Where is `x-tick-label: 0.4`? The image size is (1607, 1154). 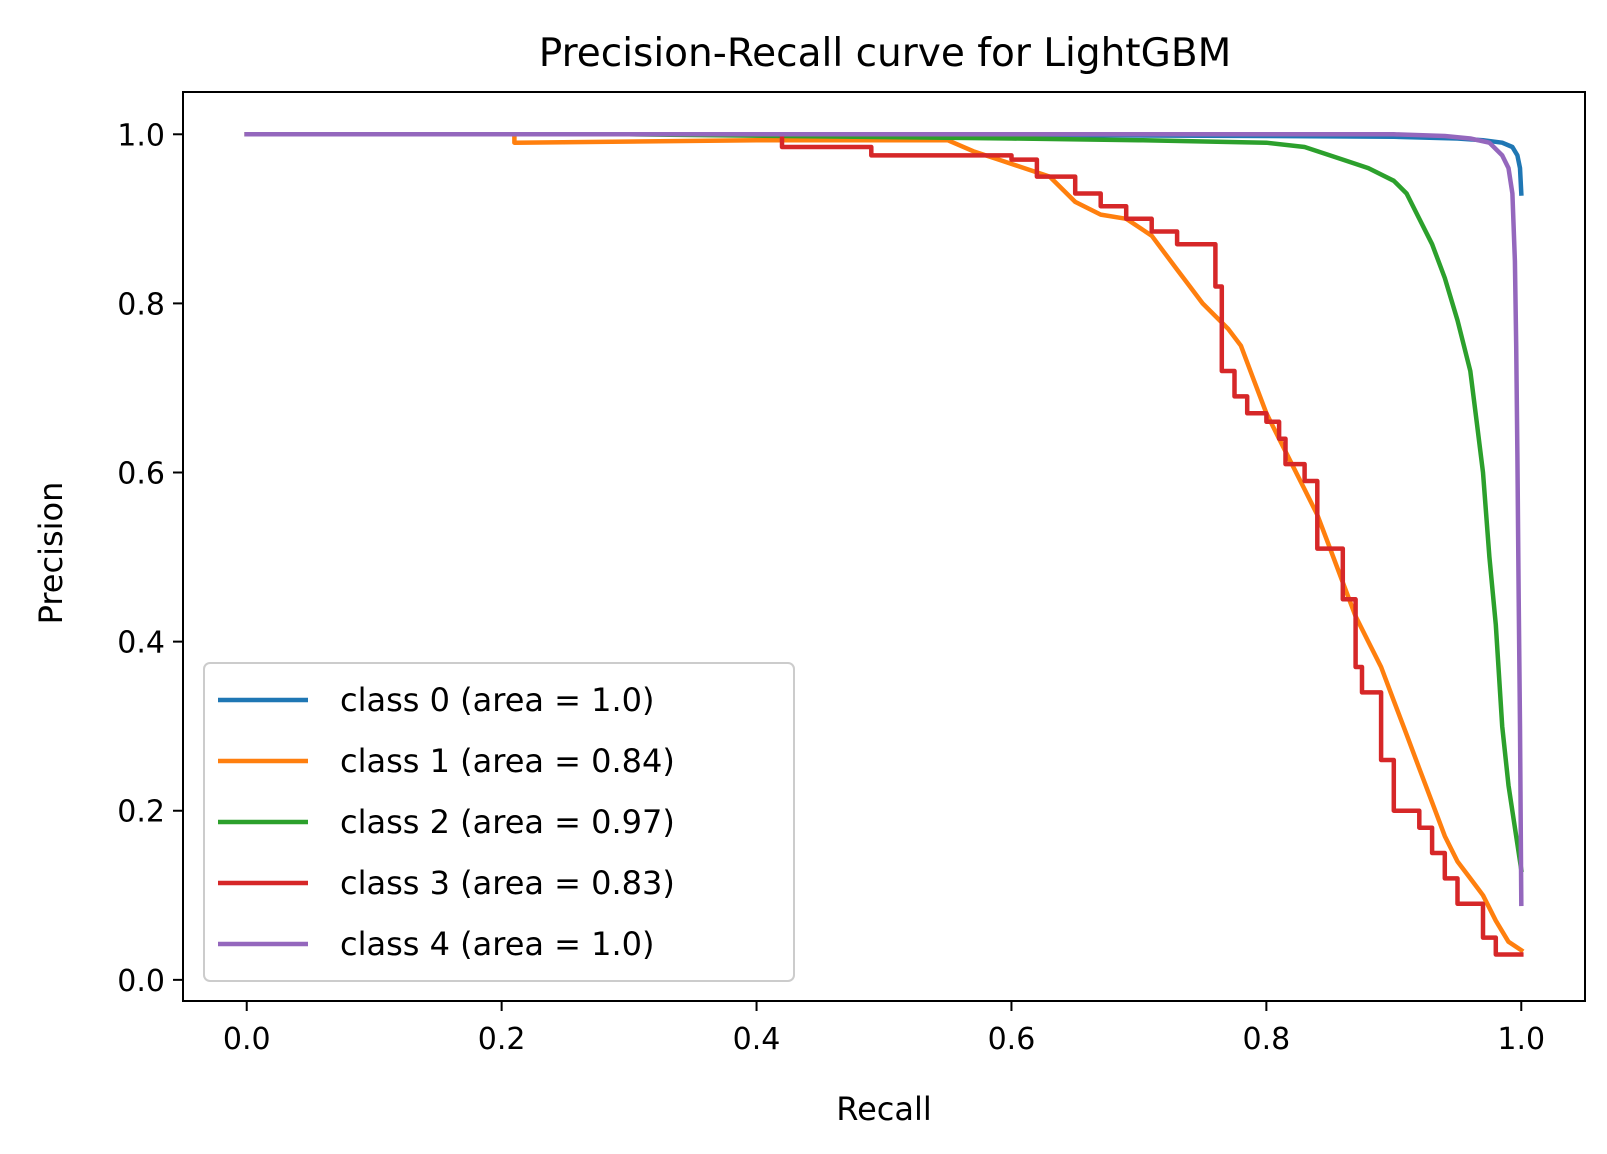
x-tick-label: 0.4 is located at coordinates (757, 1039).